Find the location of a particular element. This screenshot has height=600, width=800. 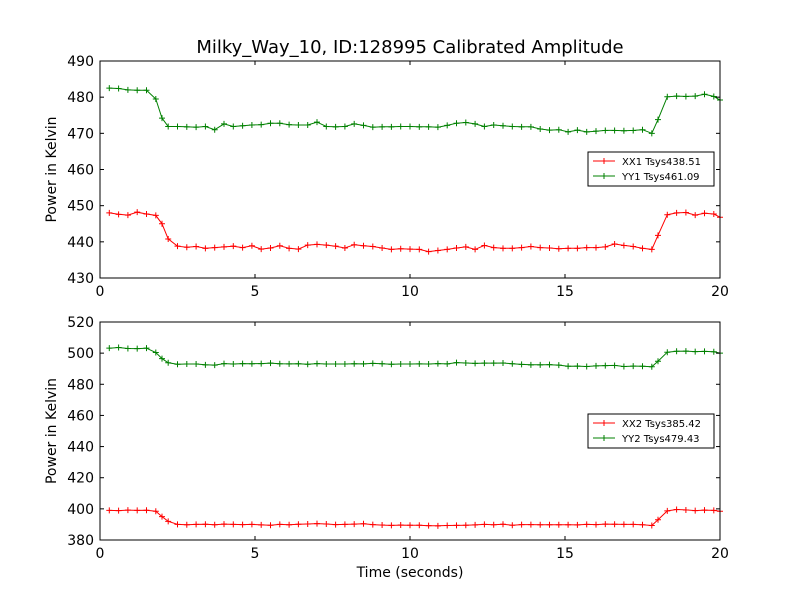

bottom-x-tick-label: 10 is located at coordinates (410, 554).